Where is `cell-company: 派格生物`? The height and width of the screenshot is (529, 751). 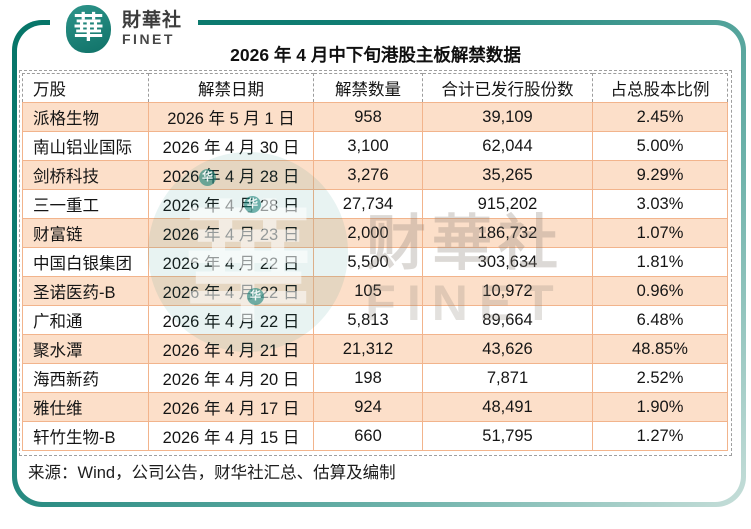
cell-company: 派格生物 is located at coordinates (85, 117).